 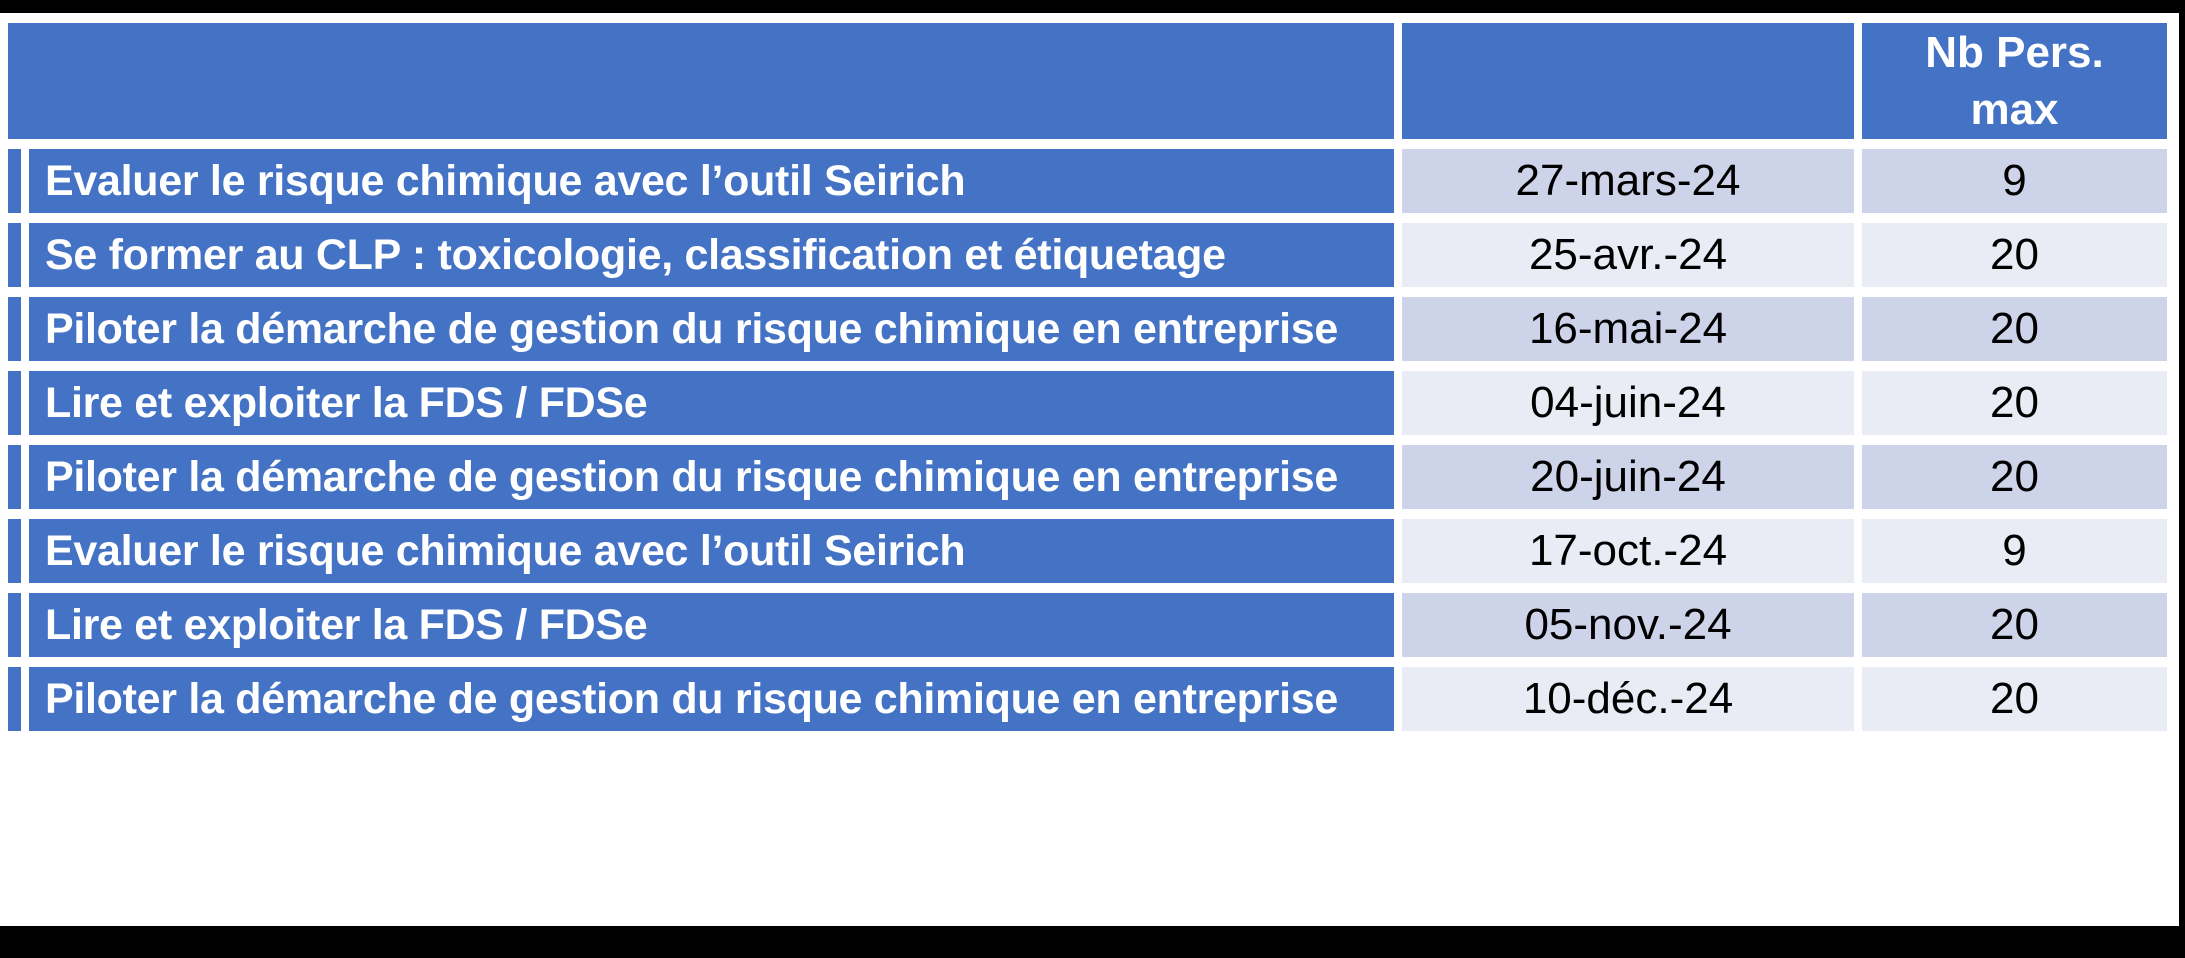 What do you see at coordinates (1628, 81) in the screenshot?
I see `header-date-cell` at bounding box center [1628, 81].